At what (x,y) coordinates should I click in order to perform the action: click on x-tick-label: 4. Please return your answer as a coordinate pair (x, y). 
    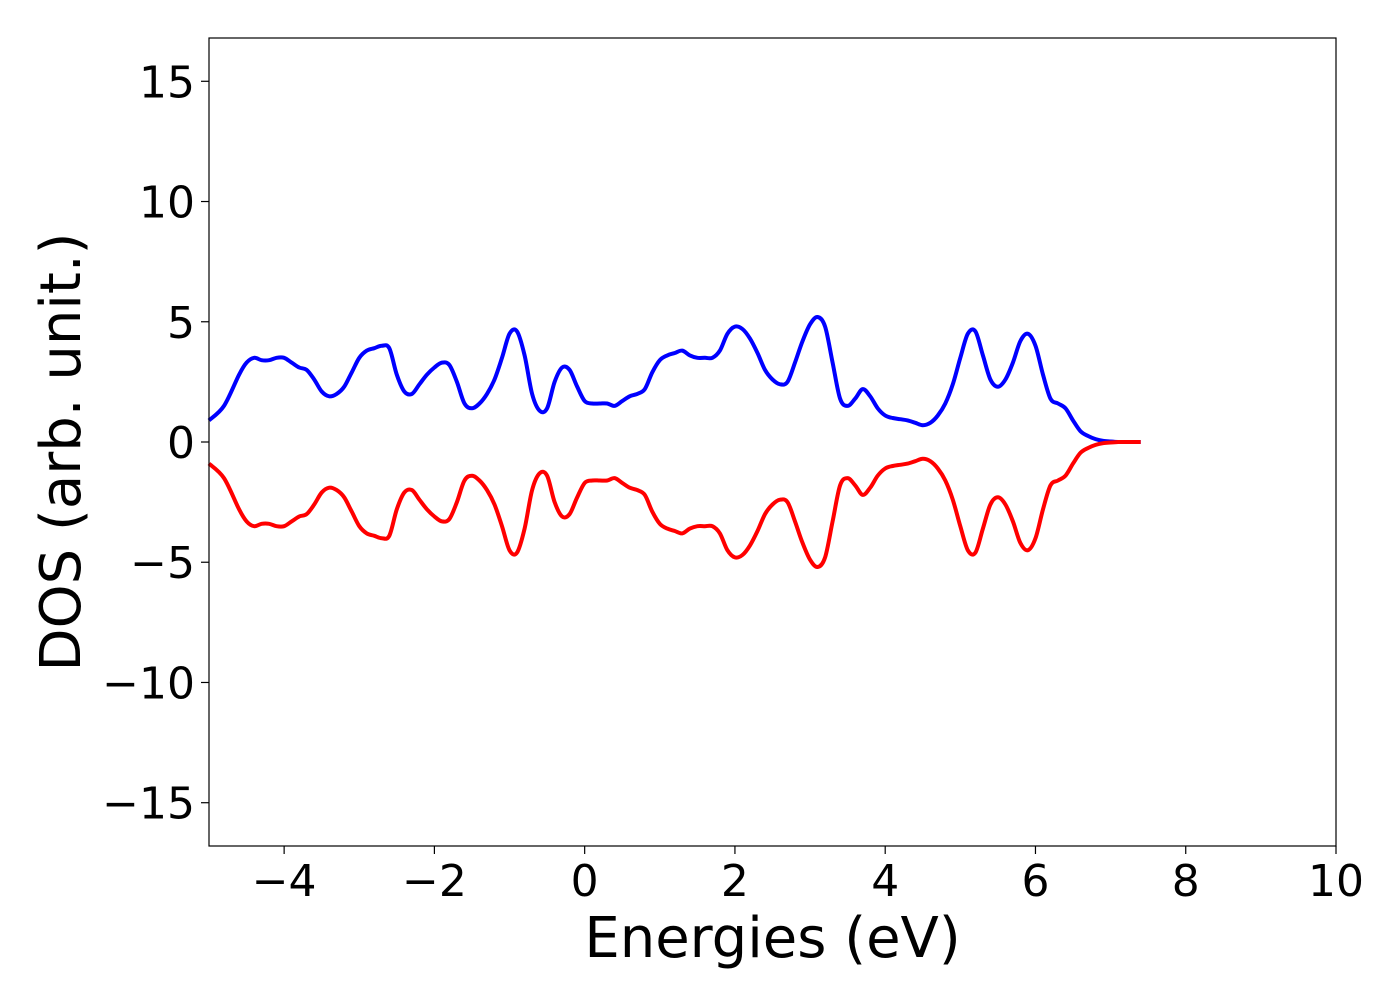
    Looking at the image, I should click on (885, 881).